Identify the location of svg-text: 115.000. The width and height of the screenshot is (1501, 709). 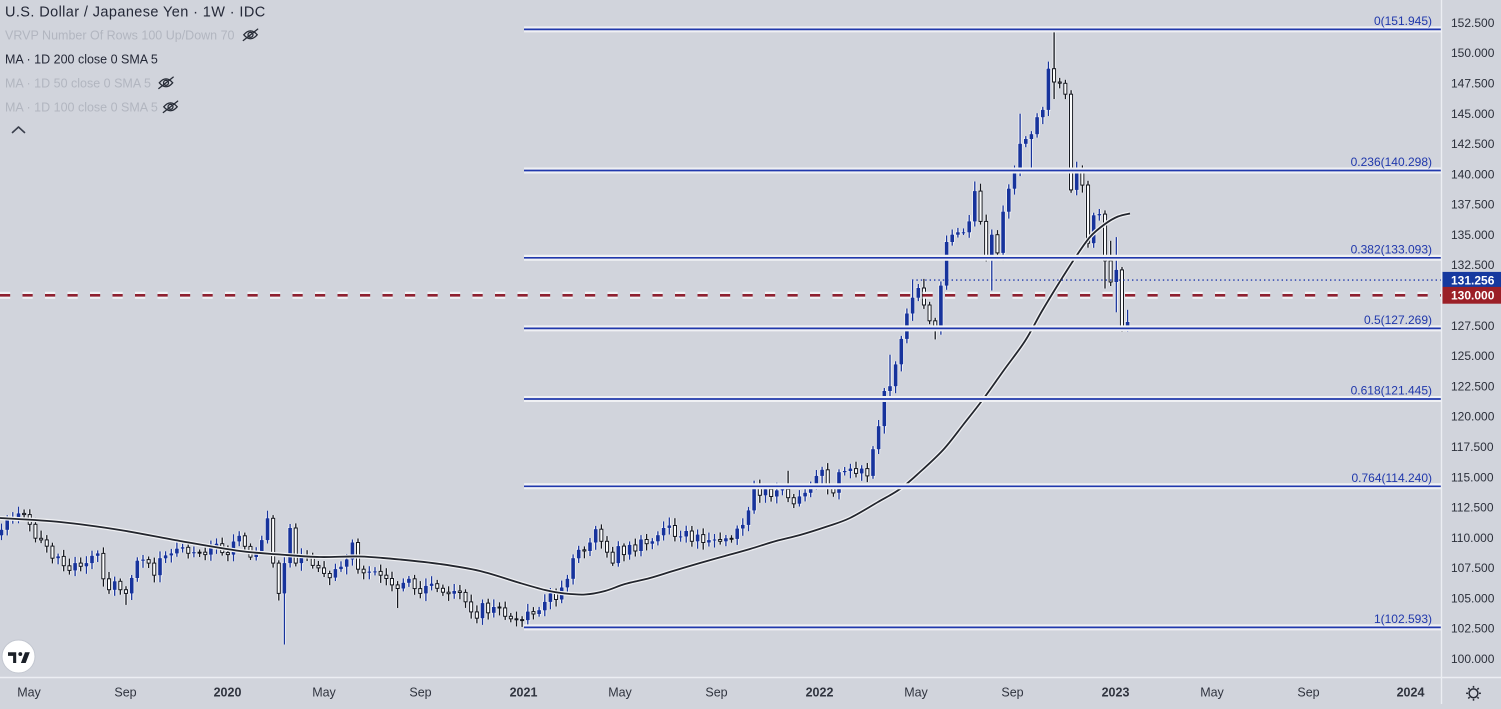
(1472, 477).